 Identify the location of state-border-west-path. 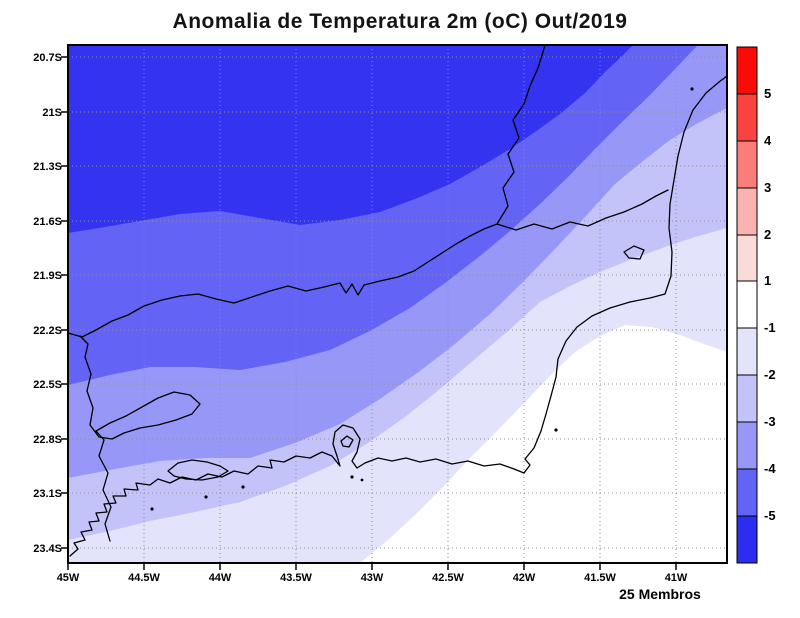
(140, 438).